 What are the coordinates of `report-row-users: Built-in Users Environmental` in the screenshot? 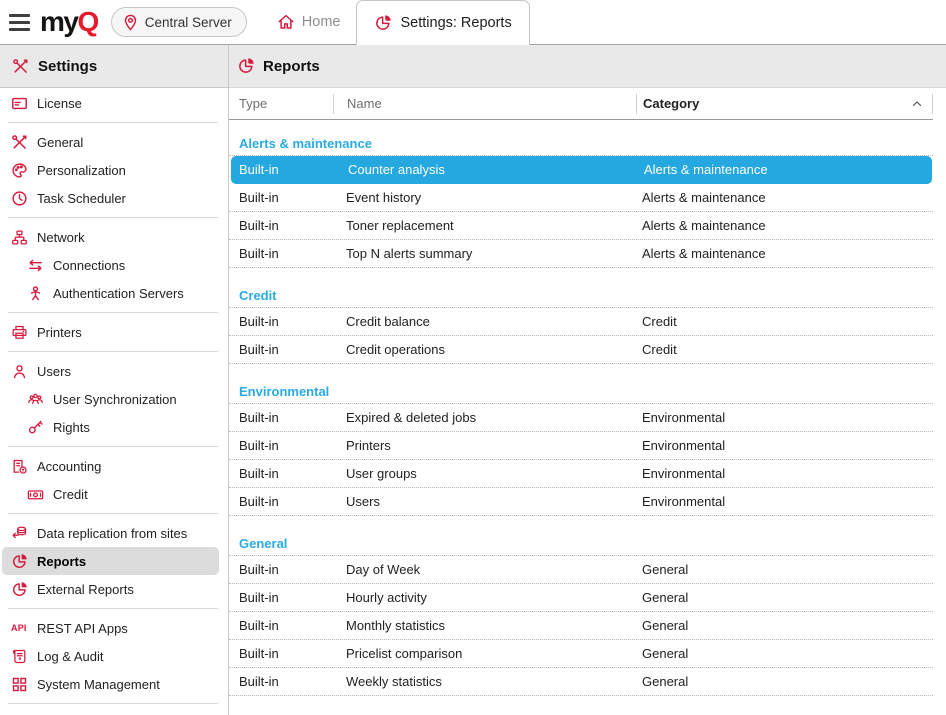 It's located at (581, 502).